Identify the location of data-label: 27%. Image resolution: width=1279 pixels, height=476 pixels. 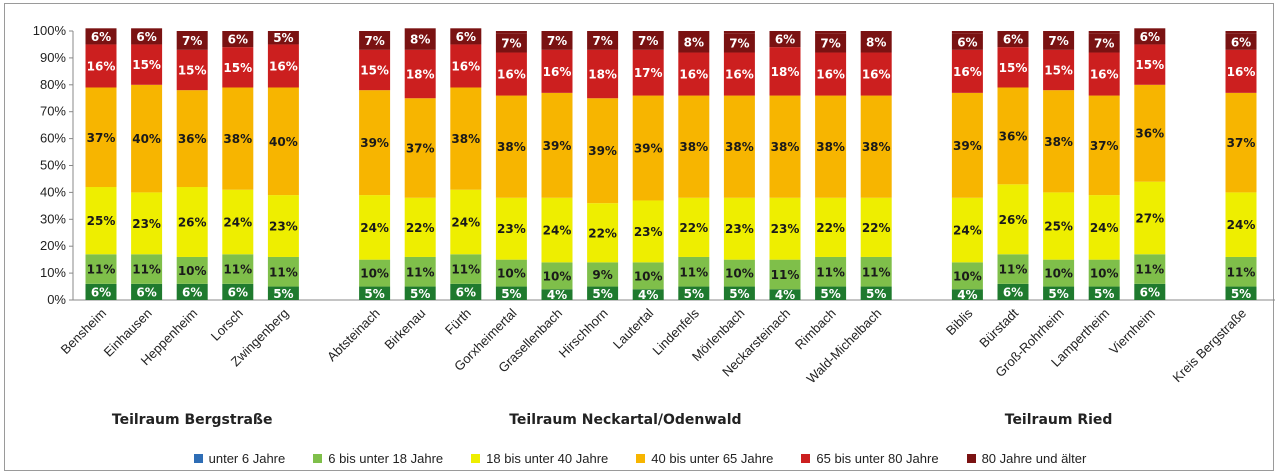
(1149, 218).